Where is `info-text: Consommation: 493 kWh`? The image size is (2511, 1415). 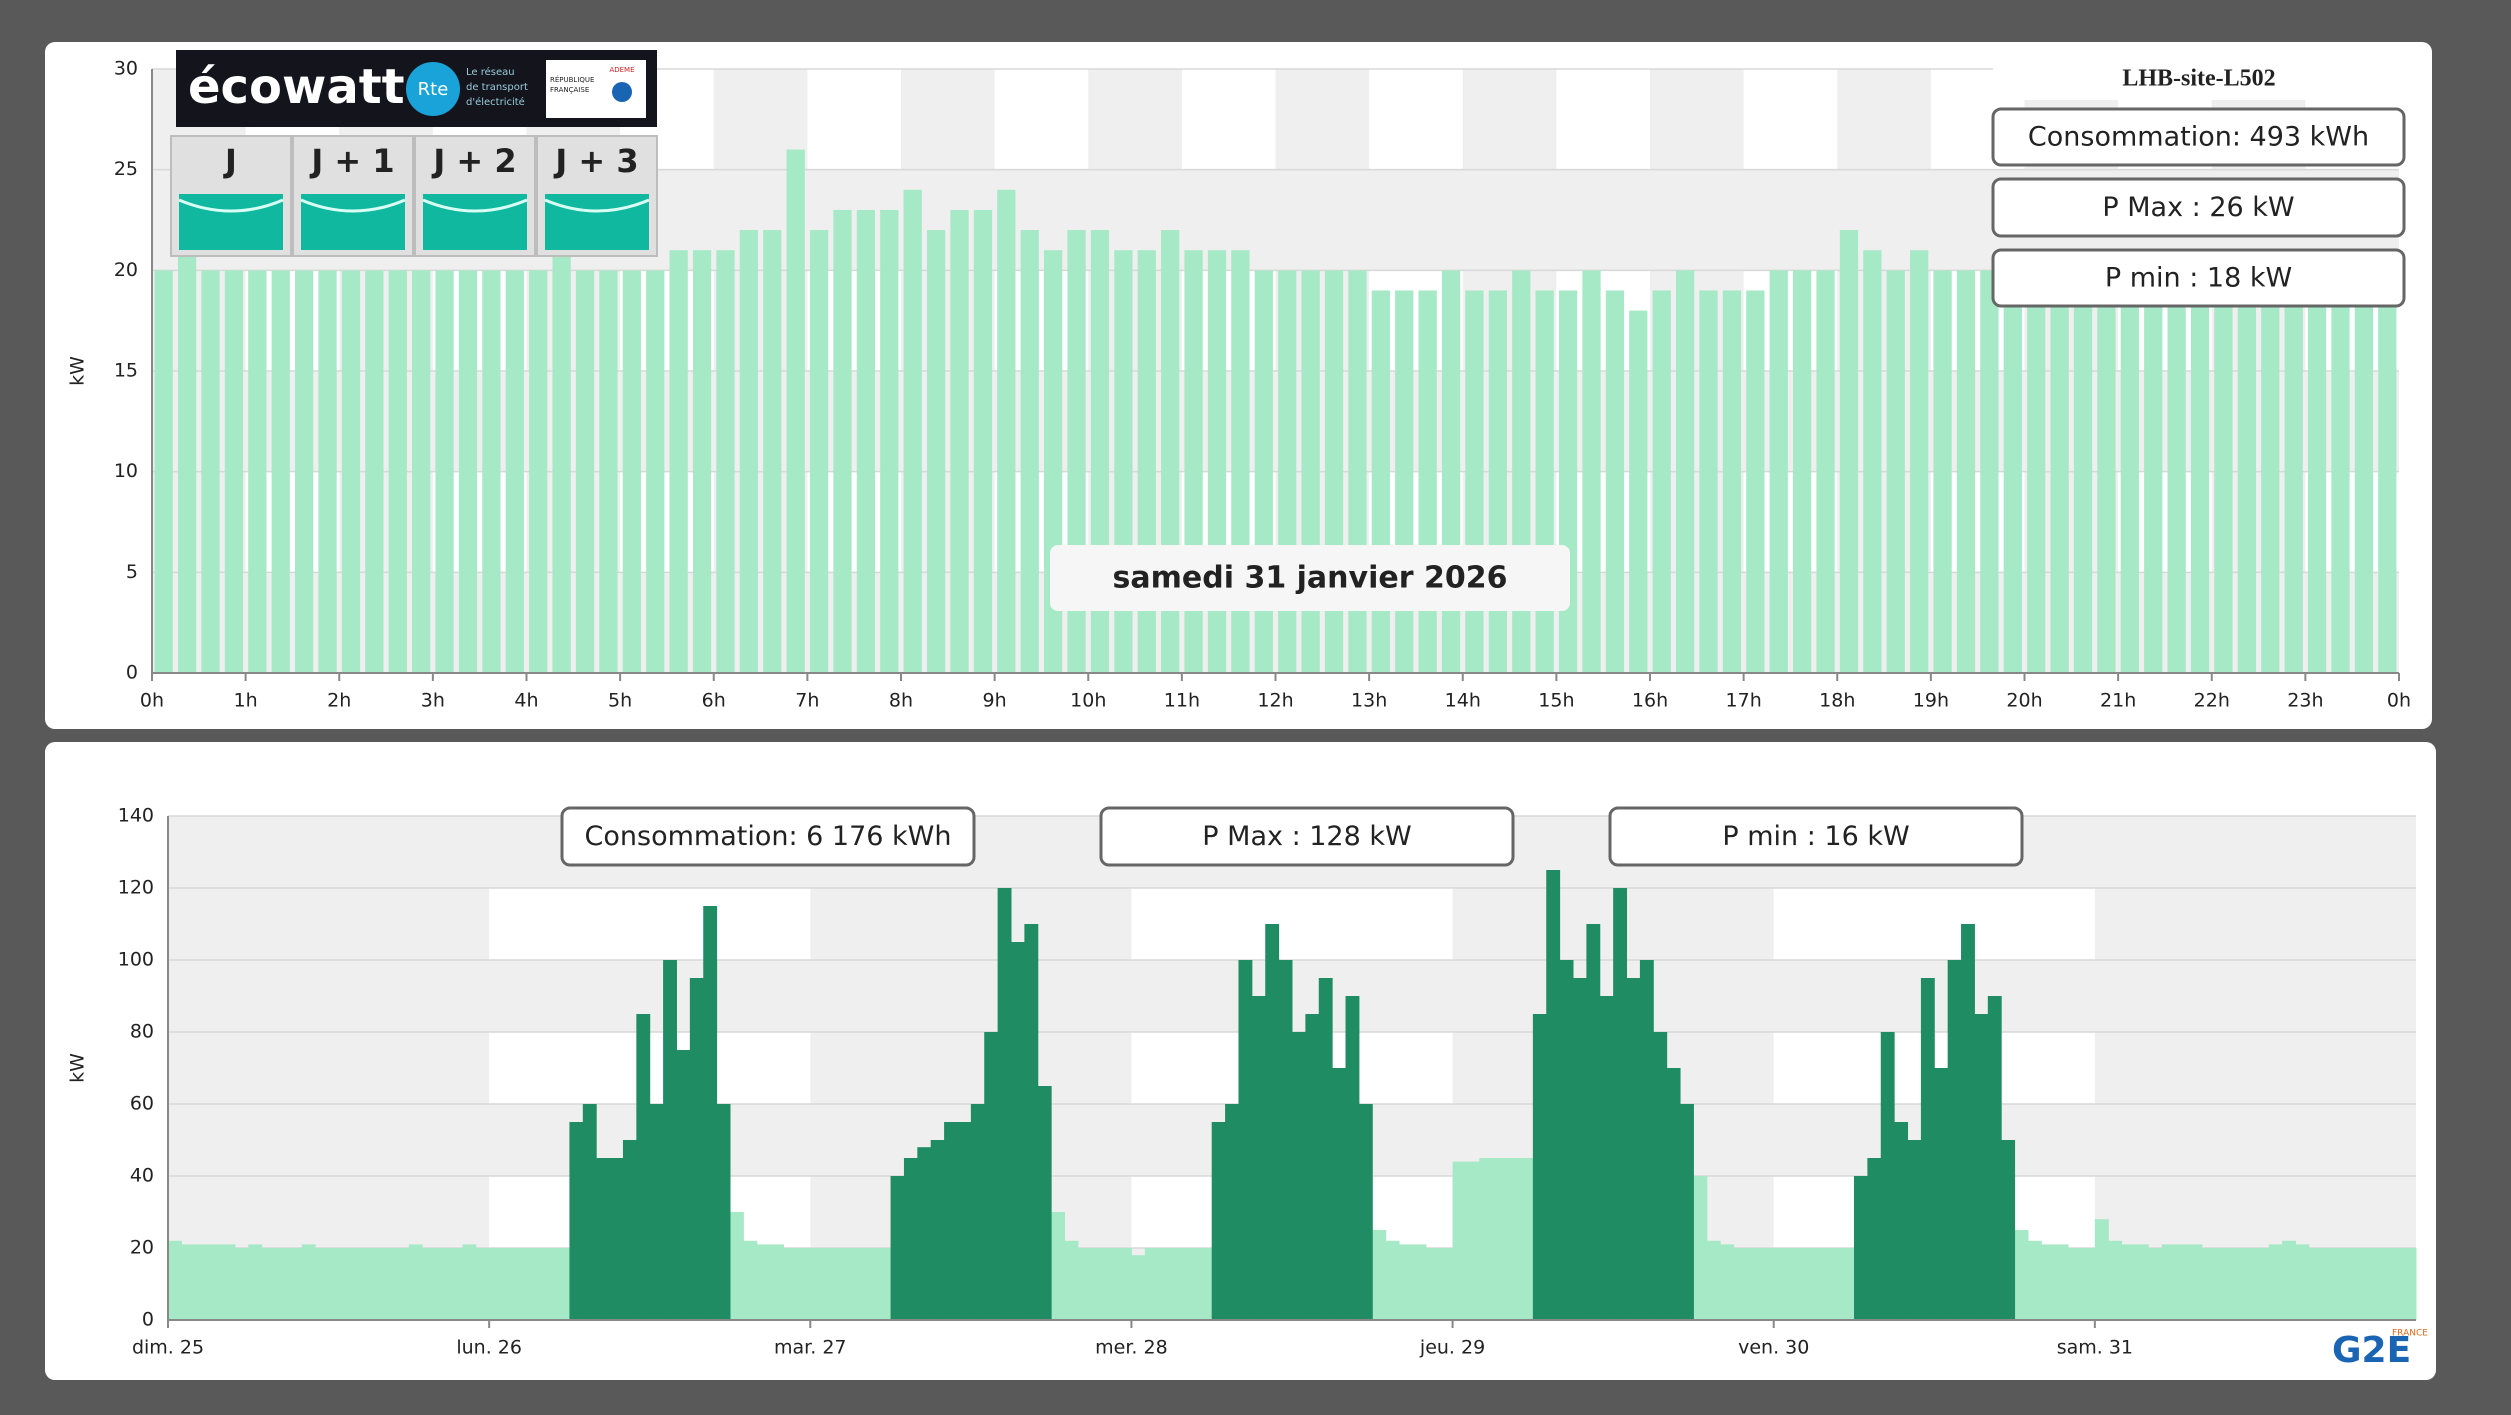 info-text: Consommation: 493 kWh is located at coordinates (2198, 137).